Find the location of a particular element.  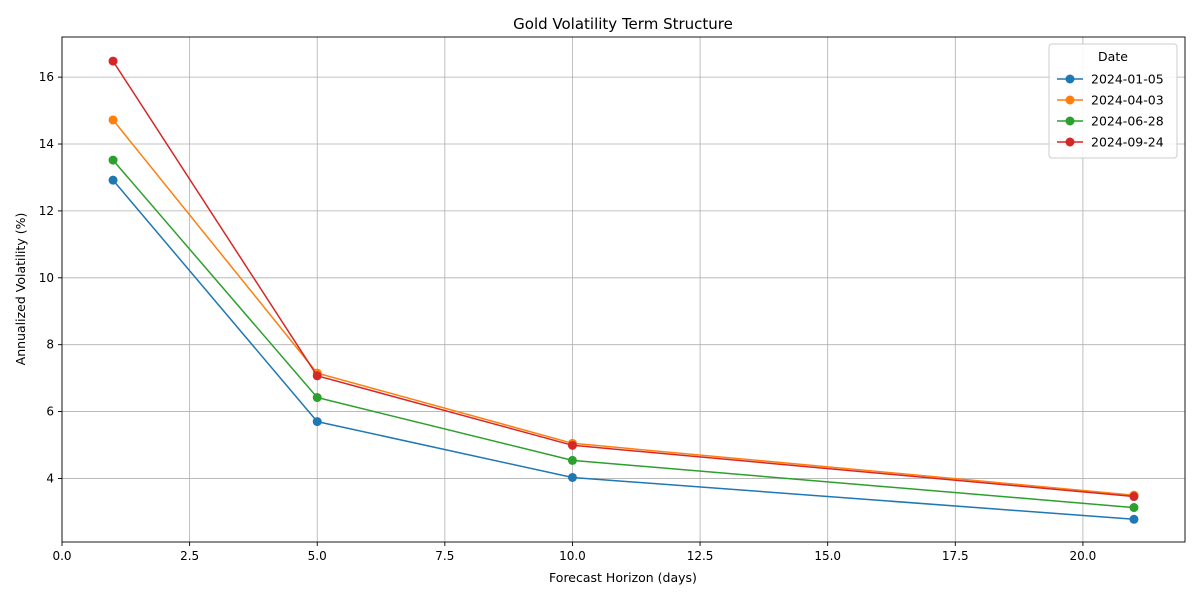

x-tick-label: 0.0 is located at coordinates (61, 556).